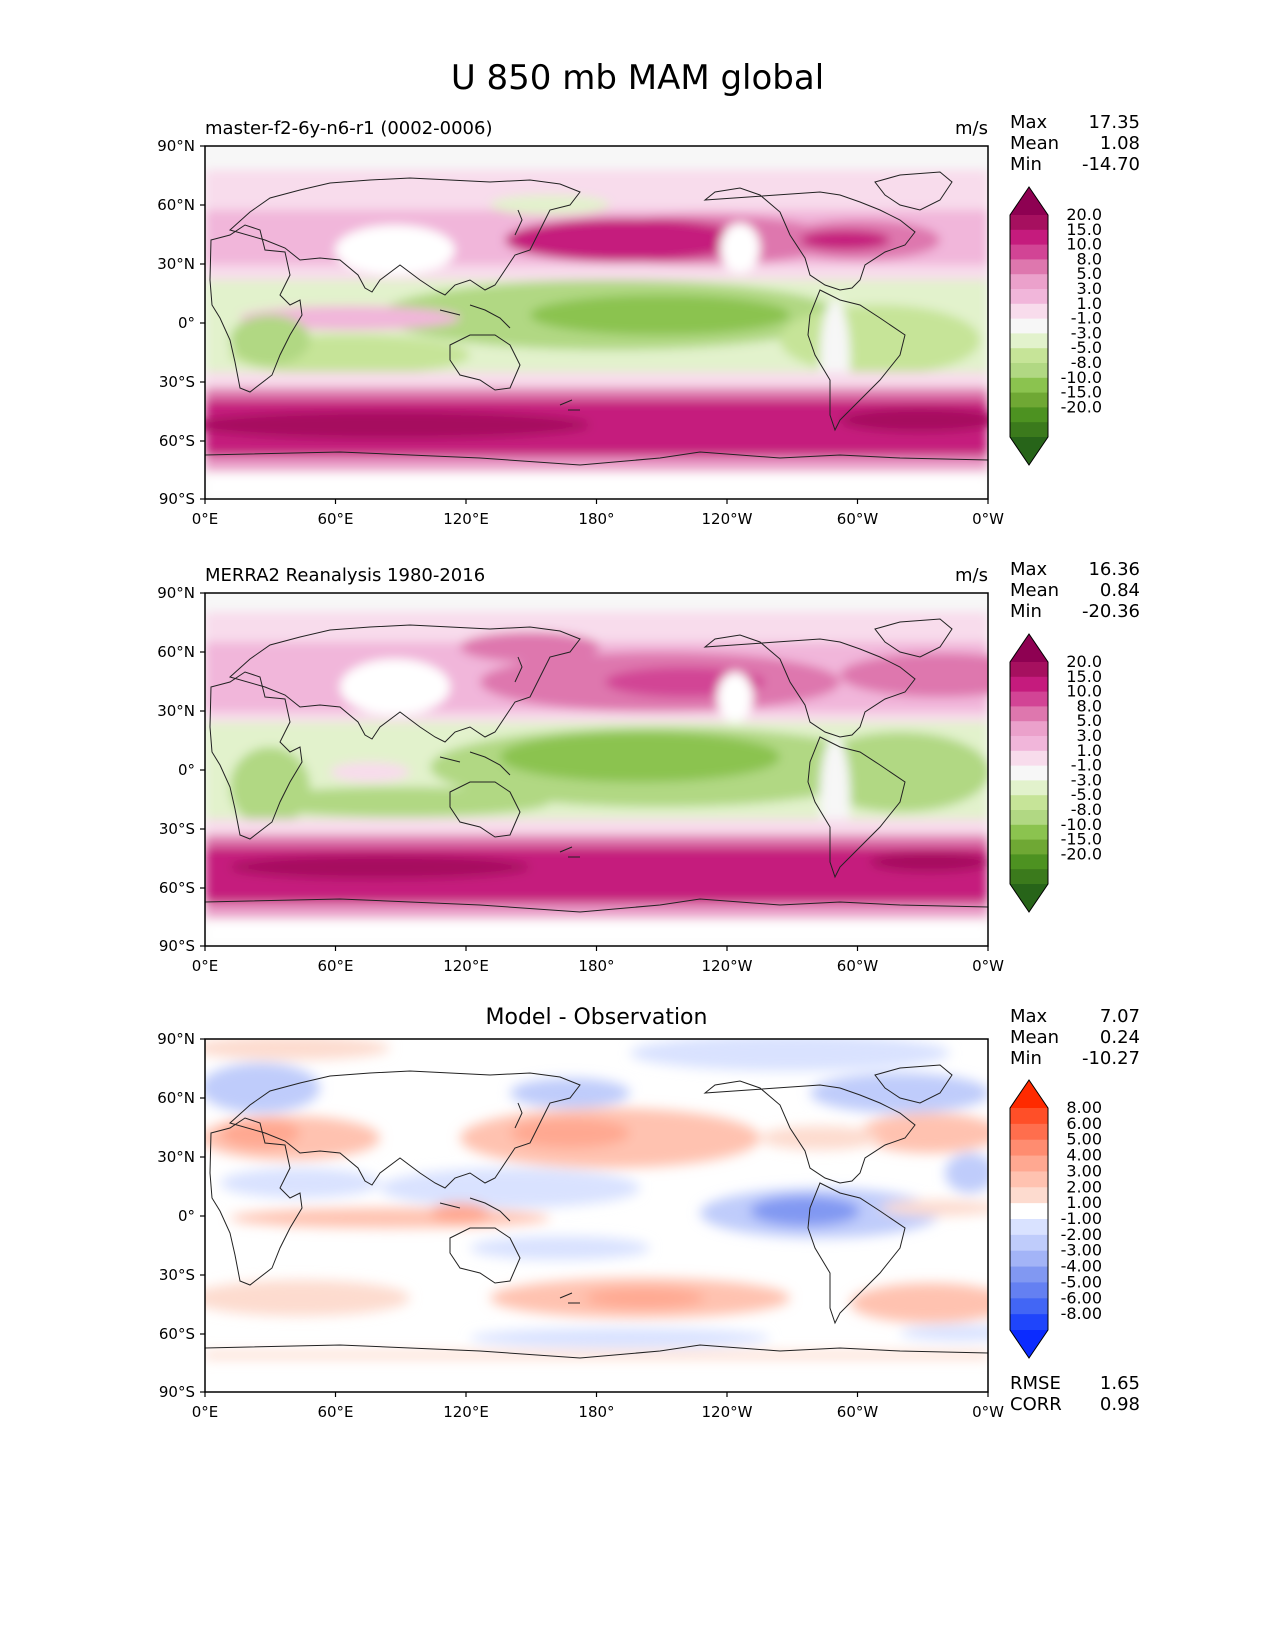 The width and height of the screenshot is (1275, 1650). Describe the element at coordinates (596, 1211) in the screenshot. I see `panel-3-coastlines` at that location.